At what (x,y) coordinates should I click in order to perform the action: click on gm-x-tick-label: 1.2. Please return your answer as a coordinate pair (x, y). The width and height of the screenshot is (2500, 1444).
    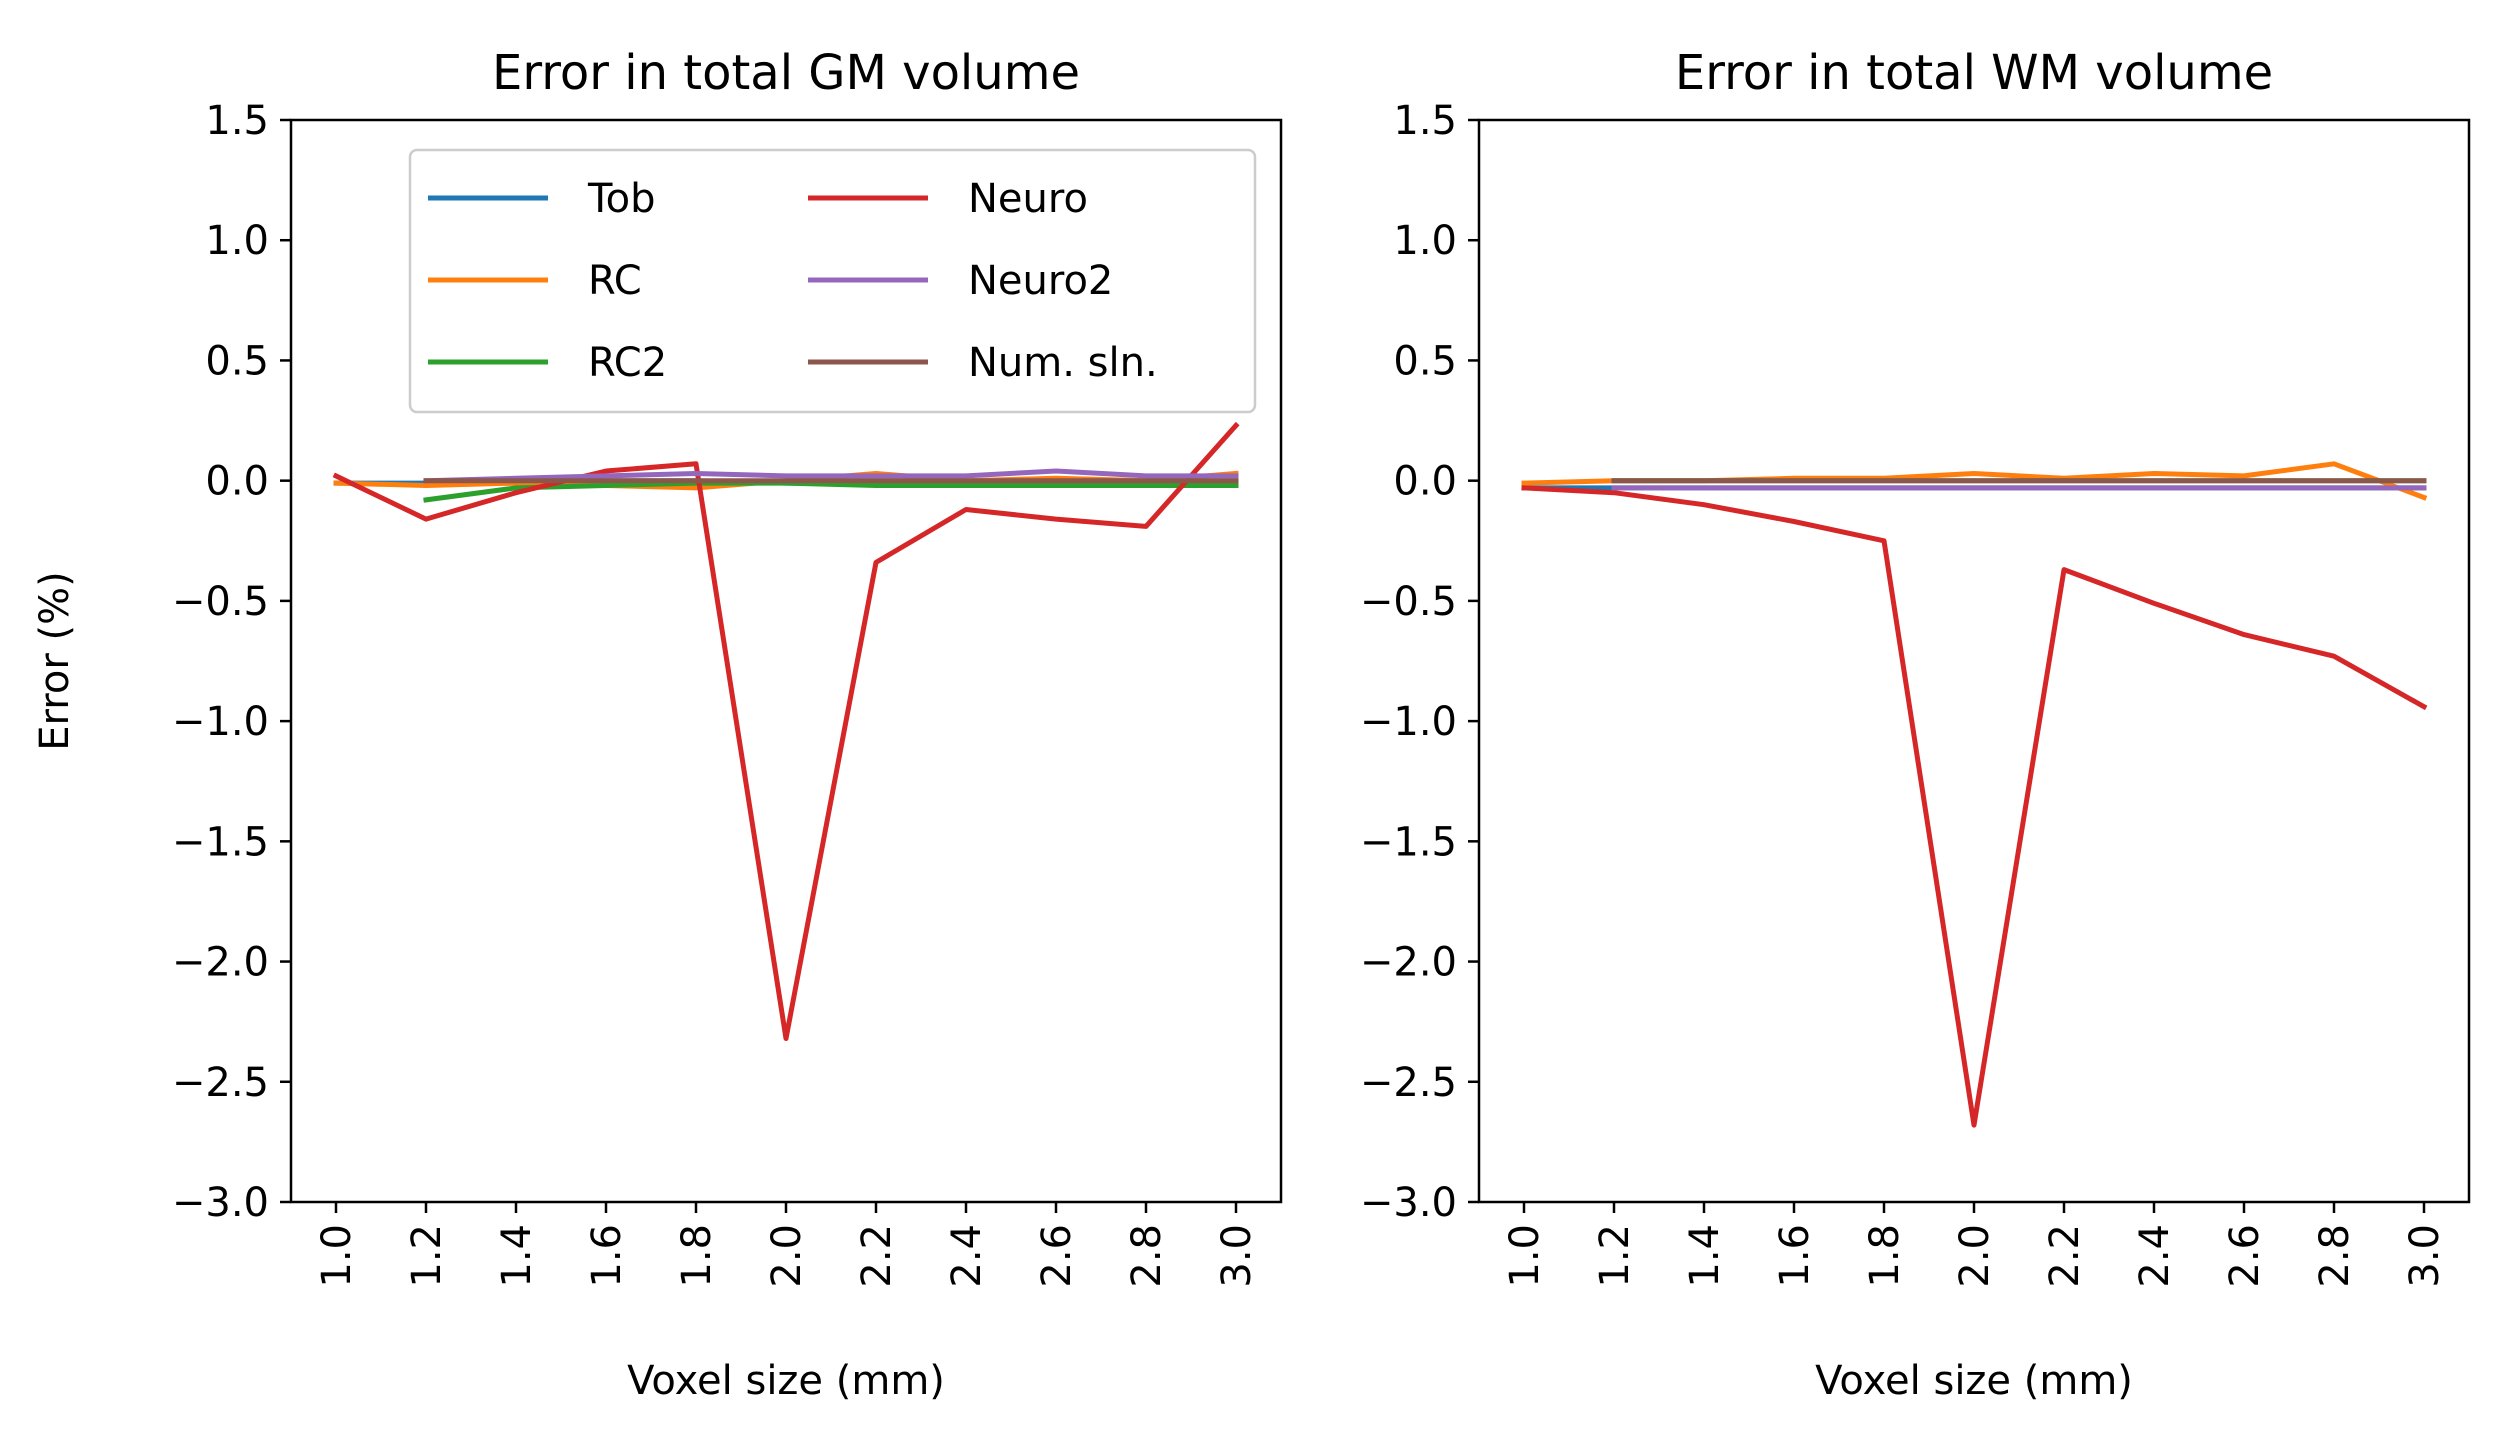
    Looking at the image, I should click on (427, 1256).